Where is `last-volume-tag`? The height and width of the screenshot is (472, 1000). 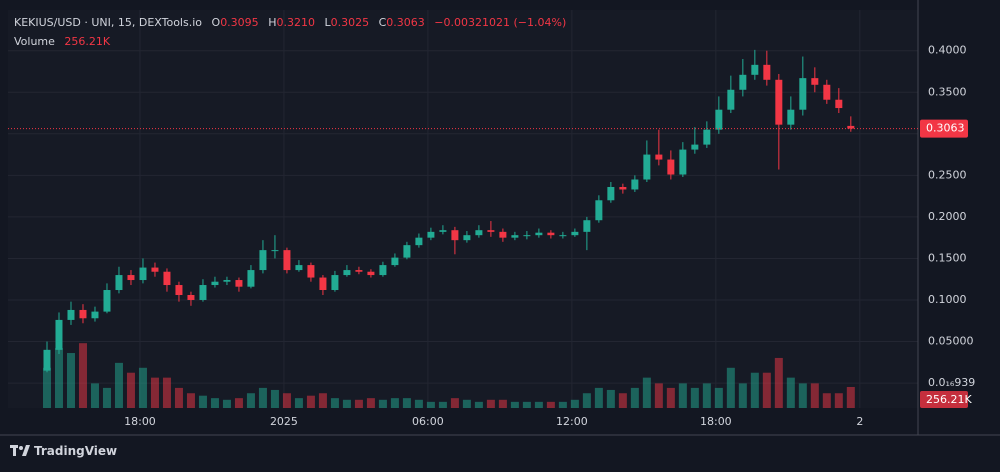 last-volume-tag is located at coordinates (944, 399).